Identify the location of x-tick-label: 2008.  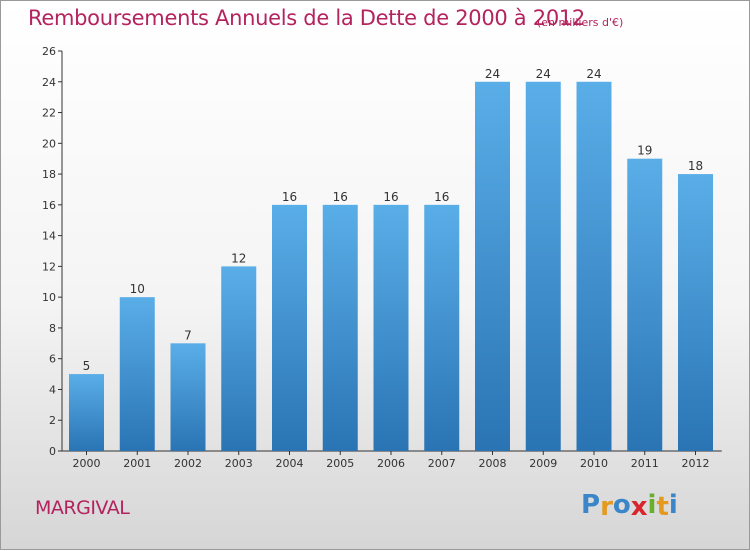
(493, 463).